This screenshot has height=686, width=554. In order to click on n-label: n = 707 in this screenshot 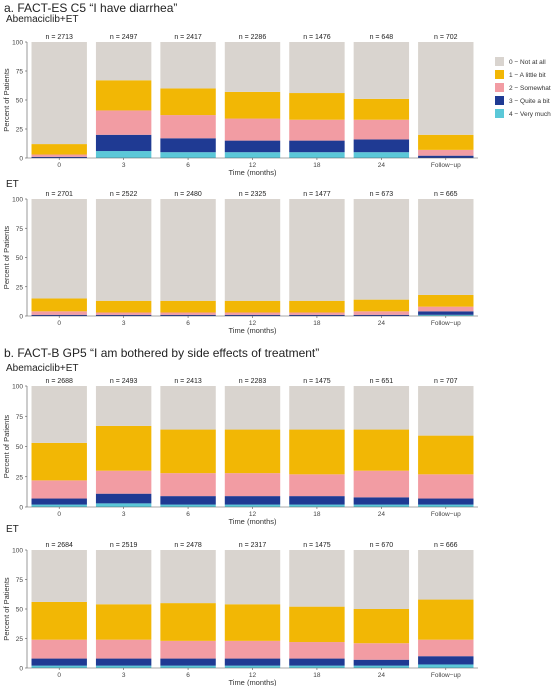, I will do `click(446, 381)`.